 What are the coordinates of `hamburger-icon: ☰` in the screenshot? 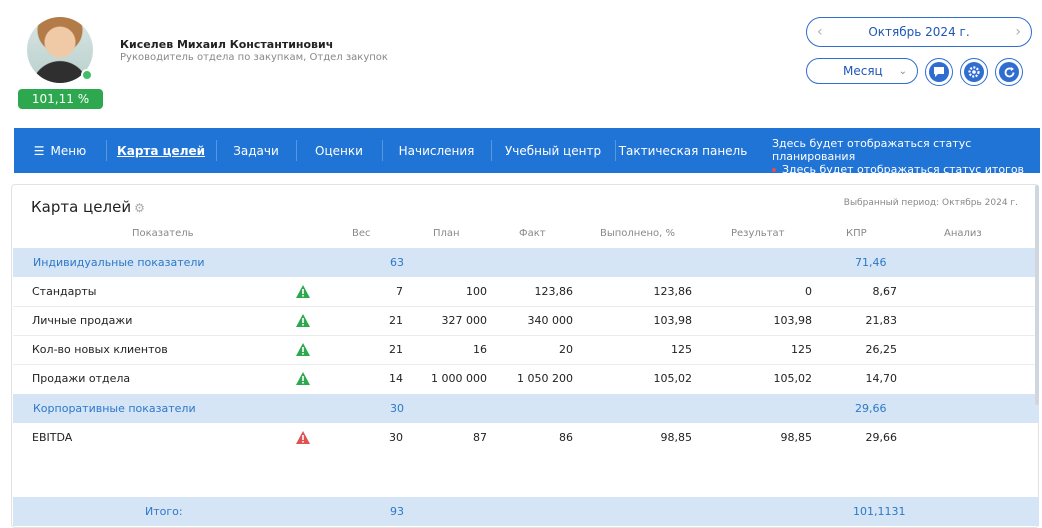 It's located at (39, 150).